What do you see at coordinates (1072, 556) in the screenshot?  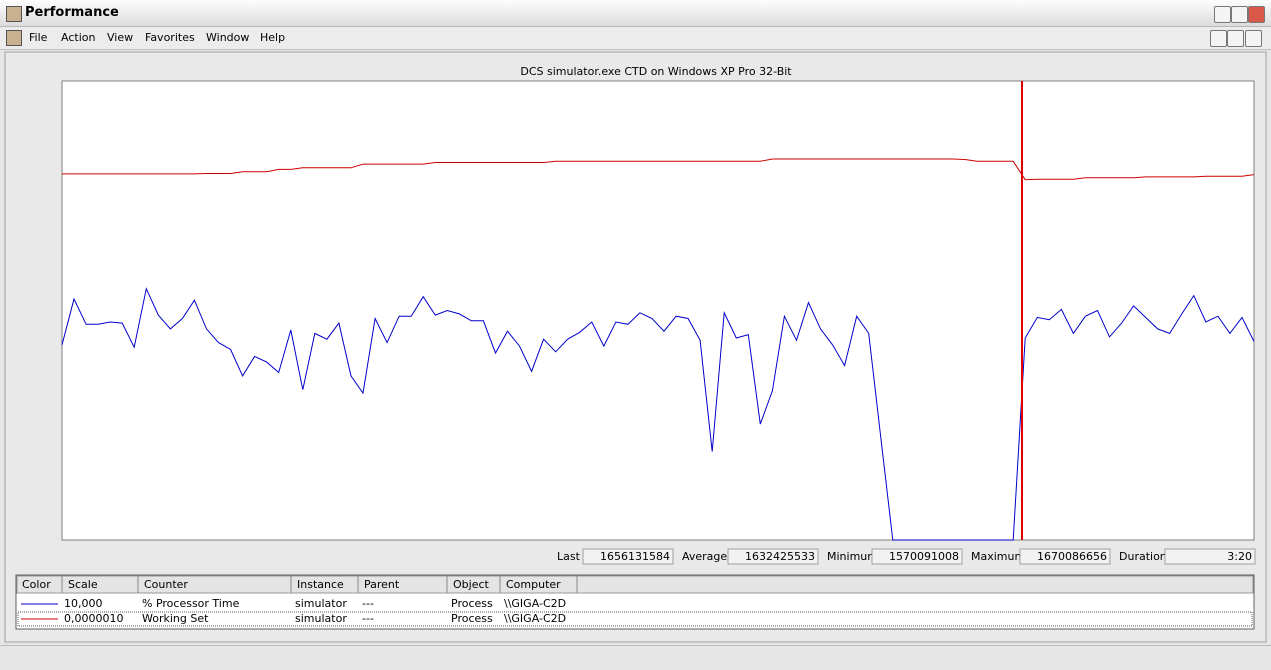 I see `stat-value: 1670086656` at bounding box center [1072, 556].